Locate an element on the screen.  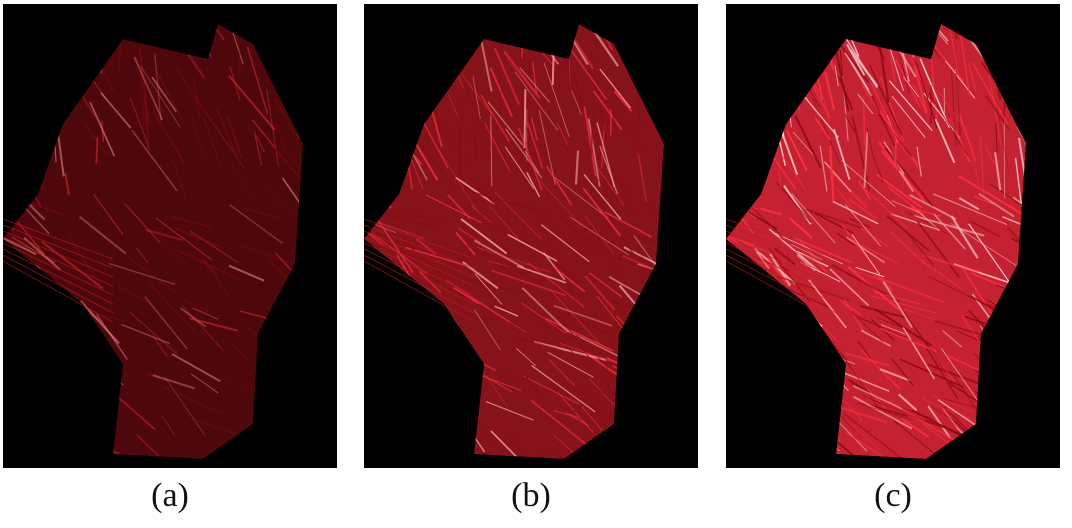
caption-b: (b) is located at coordinates (531, 495).